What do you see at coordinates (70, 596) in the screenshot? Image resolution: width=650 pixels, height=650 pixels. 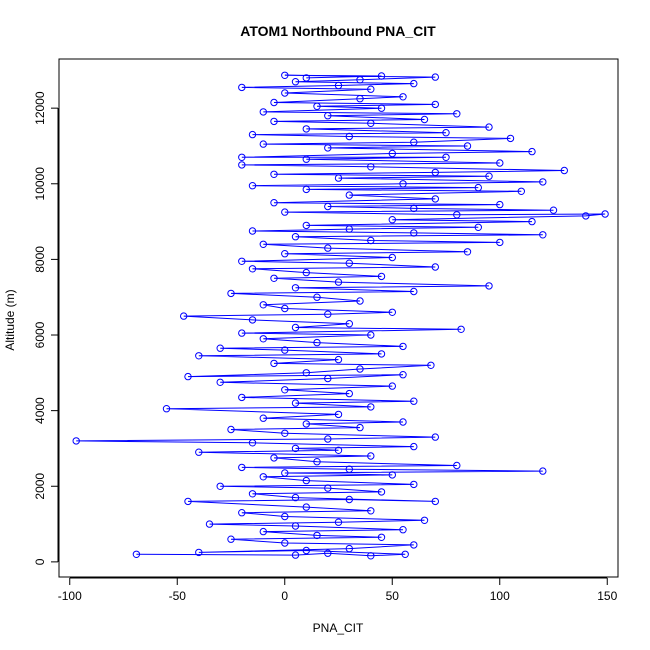 I see `x-tick-label: -100` at bounding box center [70, 596].